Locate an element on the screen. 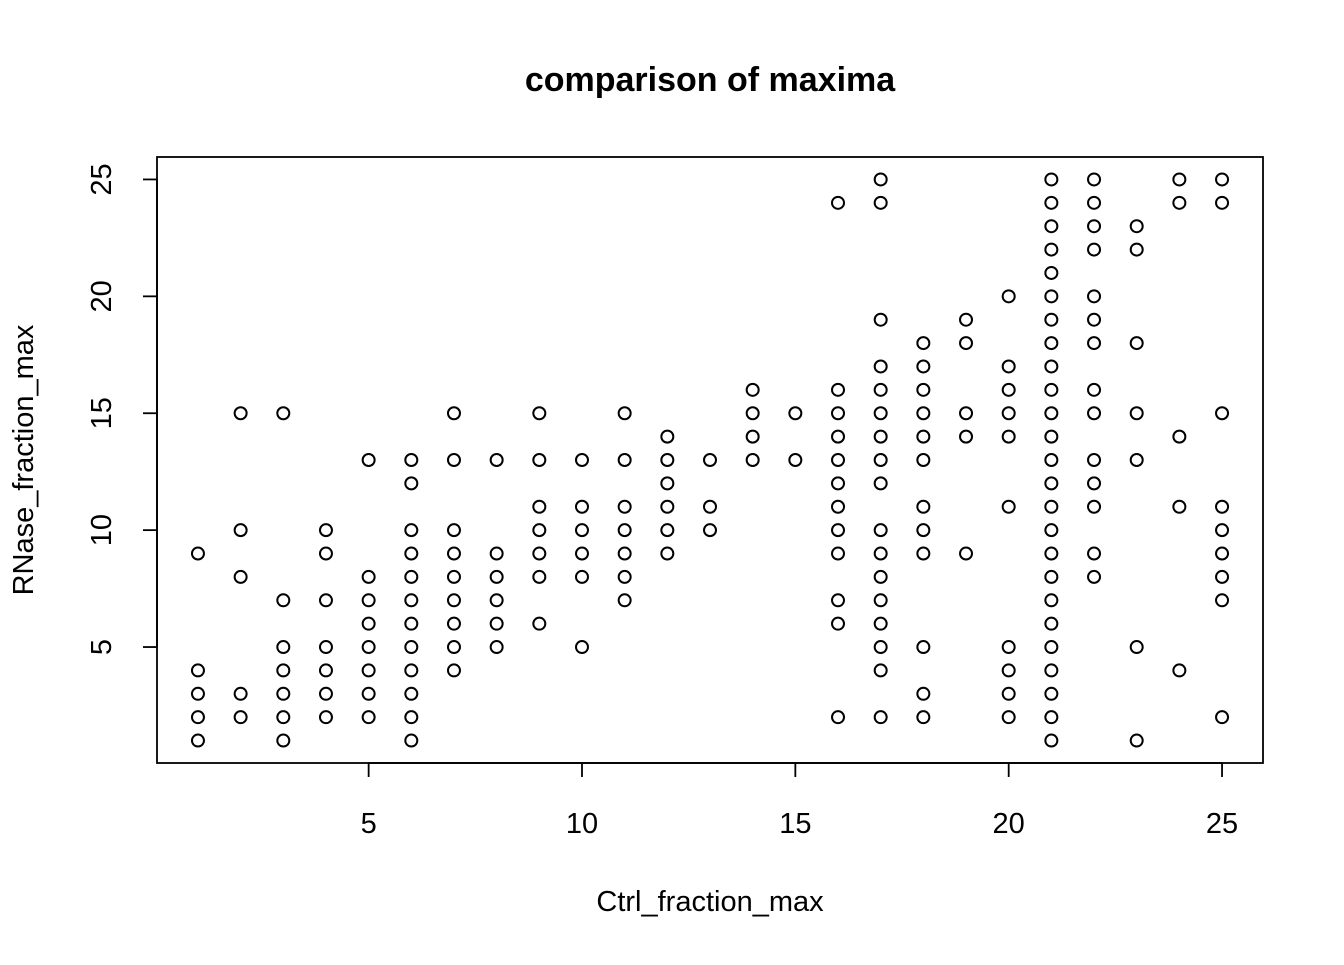 The image size is (1344, 965). x-axis-label: Ctrl_fraction_max is located at coordinates (710, 902).